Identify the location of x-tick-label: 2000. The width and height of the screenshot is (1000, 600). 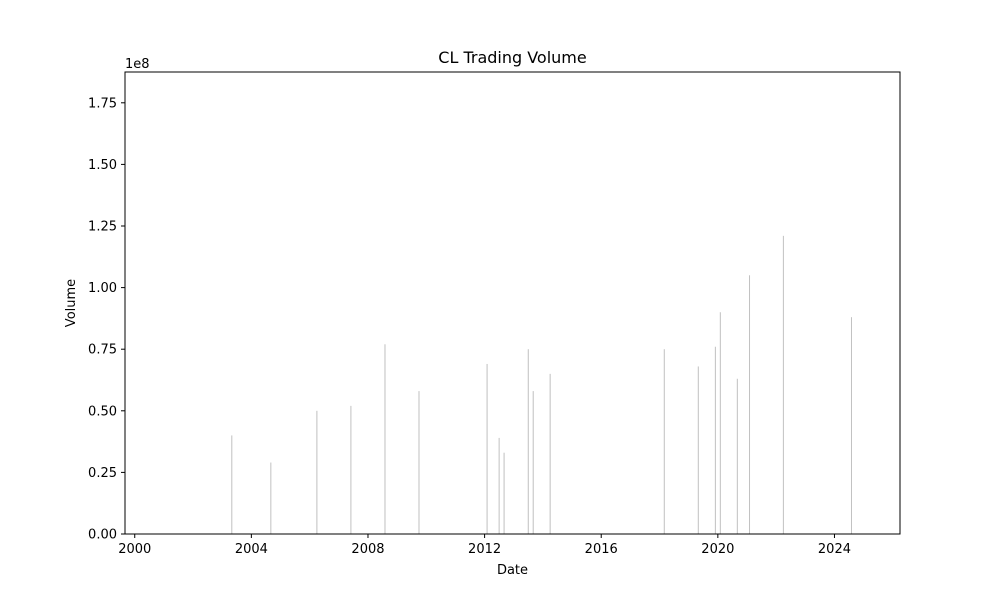
(134, 549).